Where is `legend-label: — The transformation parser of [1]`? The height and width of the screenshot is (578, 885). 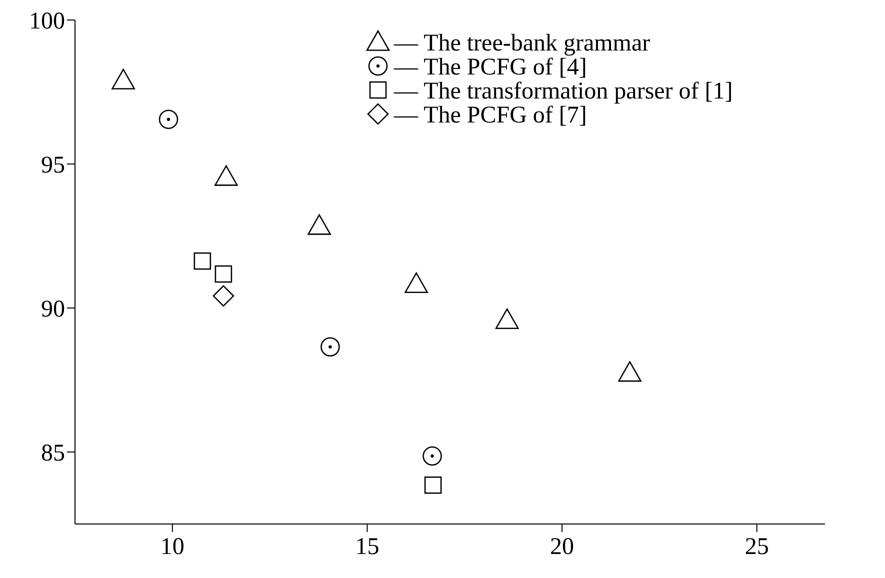 legend-label: — The transformation parser of [1] is located at coordinates (563, 91).